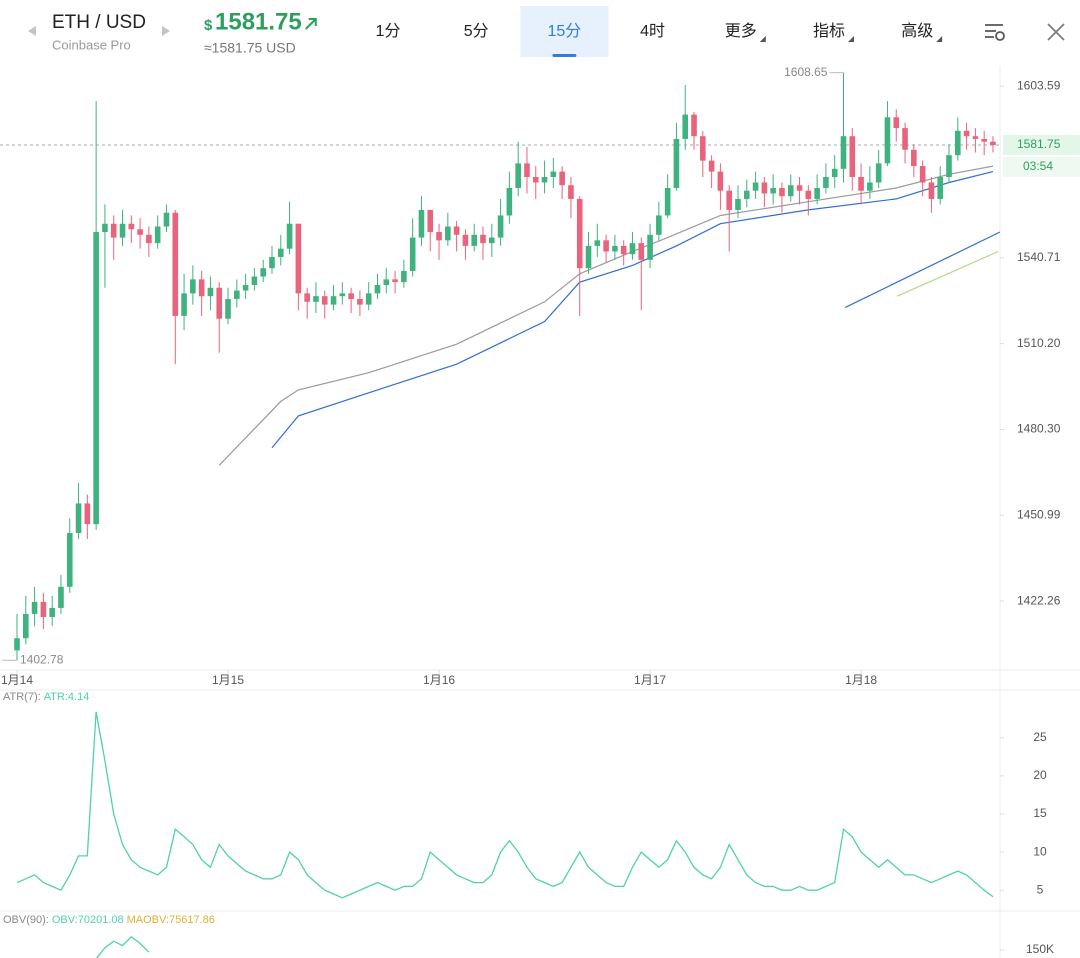 The width and height of the screenshot is (1080, 958). What do you see at coordinates (311, 24) in the screenshot?
I see `up-arrow-icon` at bounding box center [311, 24].